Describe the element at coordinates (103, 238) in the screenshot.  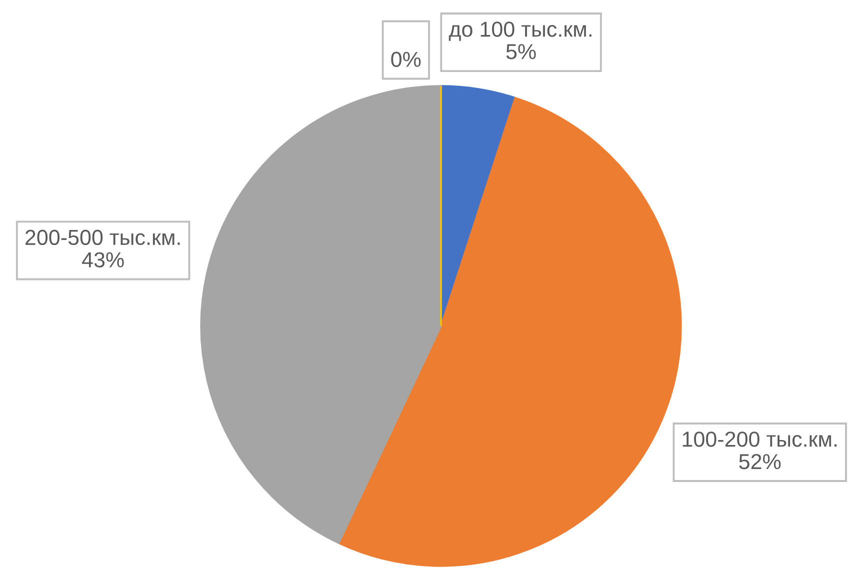
I see `slice-label: 200-500 тыс.км.` at that location.